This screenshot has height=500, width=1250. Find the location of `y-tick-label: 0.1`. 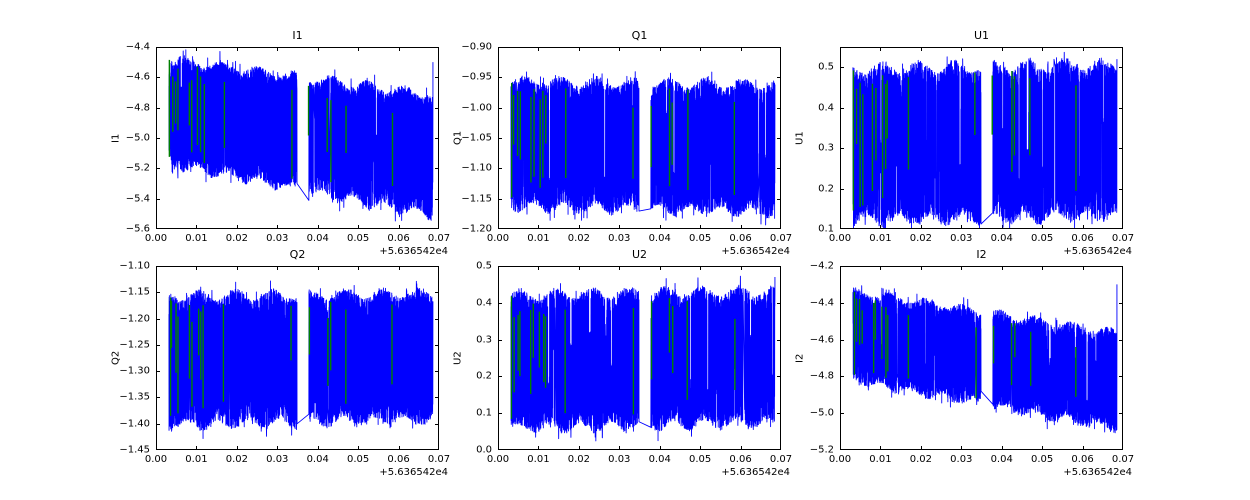

y-tick-label: 0.1 is located at coordinates (826, 229).